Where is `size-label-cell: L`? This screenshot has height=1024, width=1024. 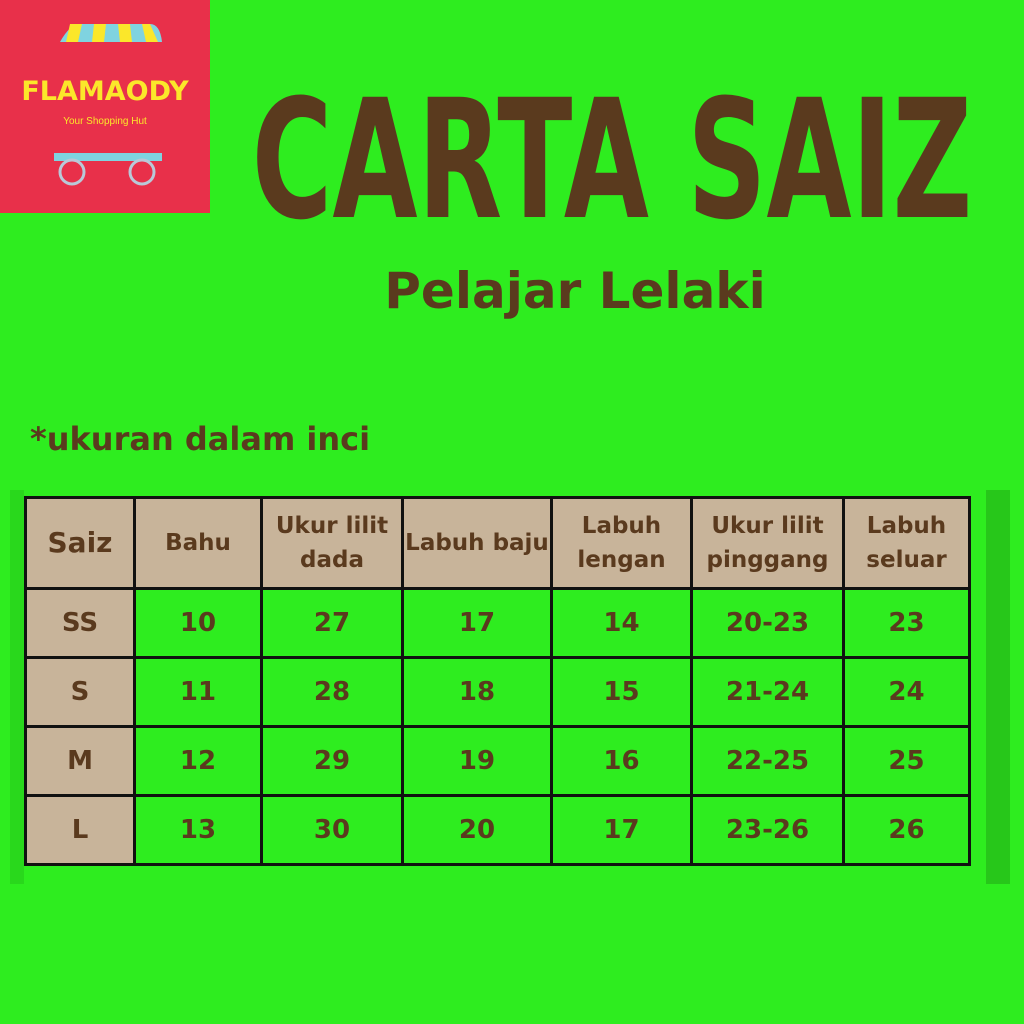
size-label-cell: L is located at coordinates (80, 830).